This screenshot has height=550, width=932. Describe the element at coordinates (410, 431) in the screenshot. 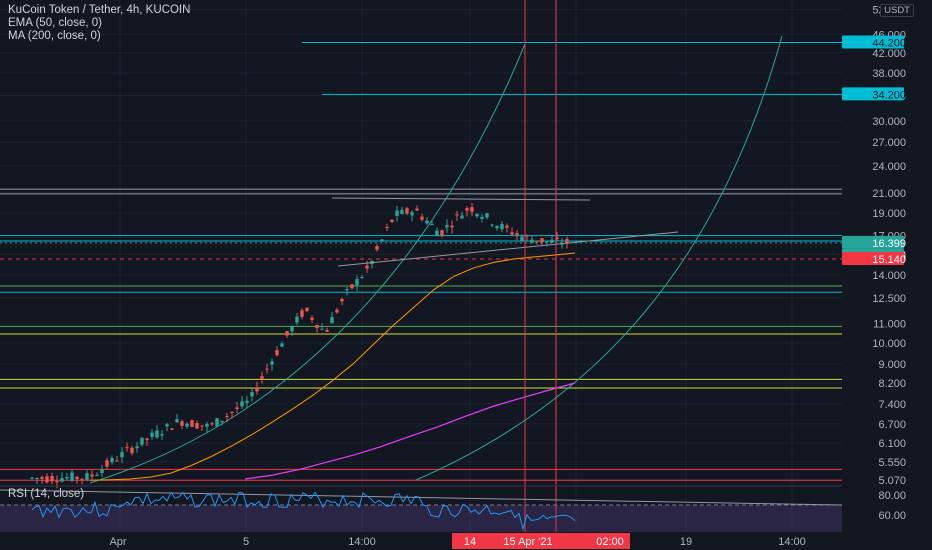

I see `ma-line` at that location.